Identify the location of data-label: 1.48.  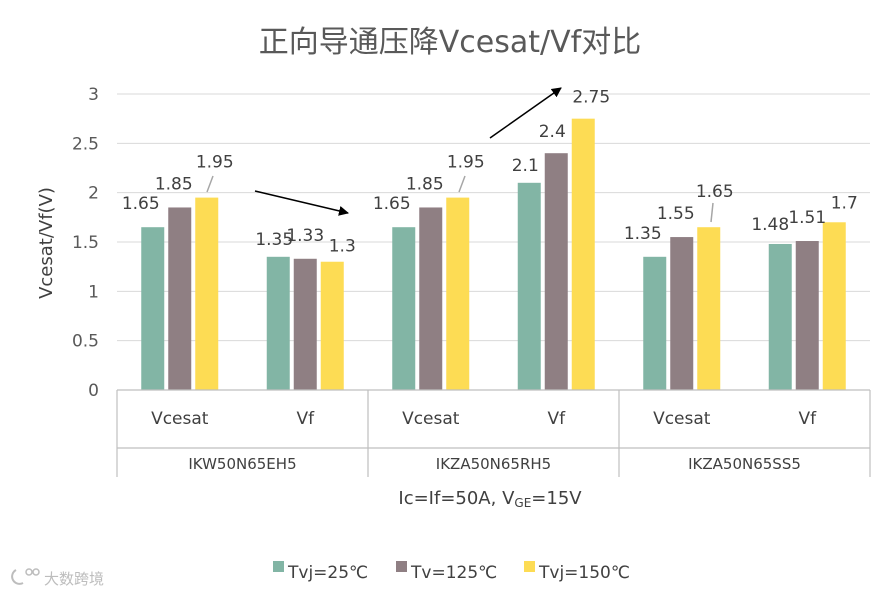
(770, 225).